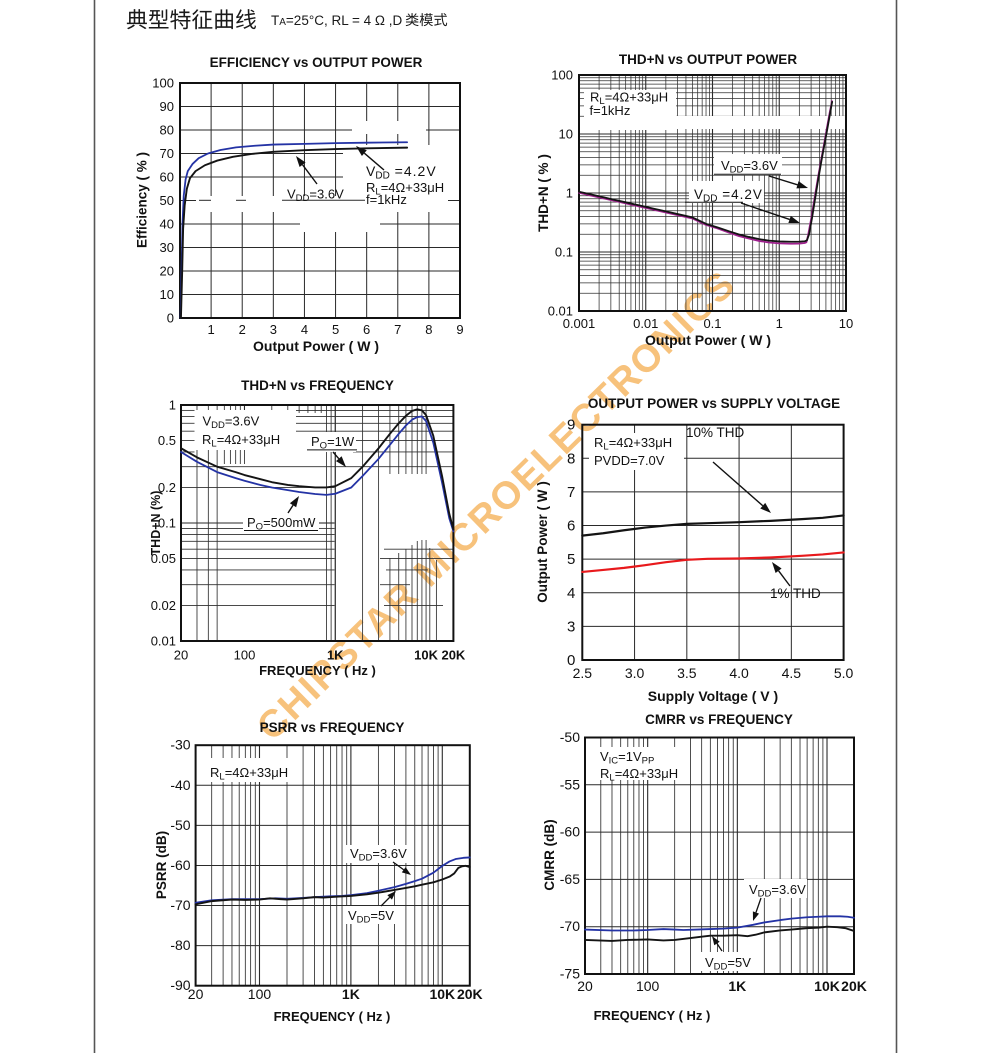 The width and height of the screenshot is (991, 1060). I want to click on svg-text: 2, so click(242, 329).